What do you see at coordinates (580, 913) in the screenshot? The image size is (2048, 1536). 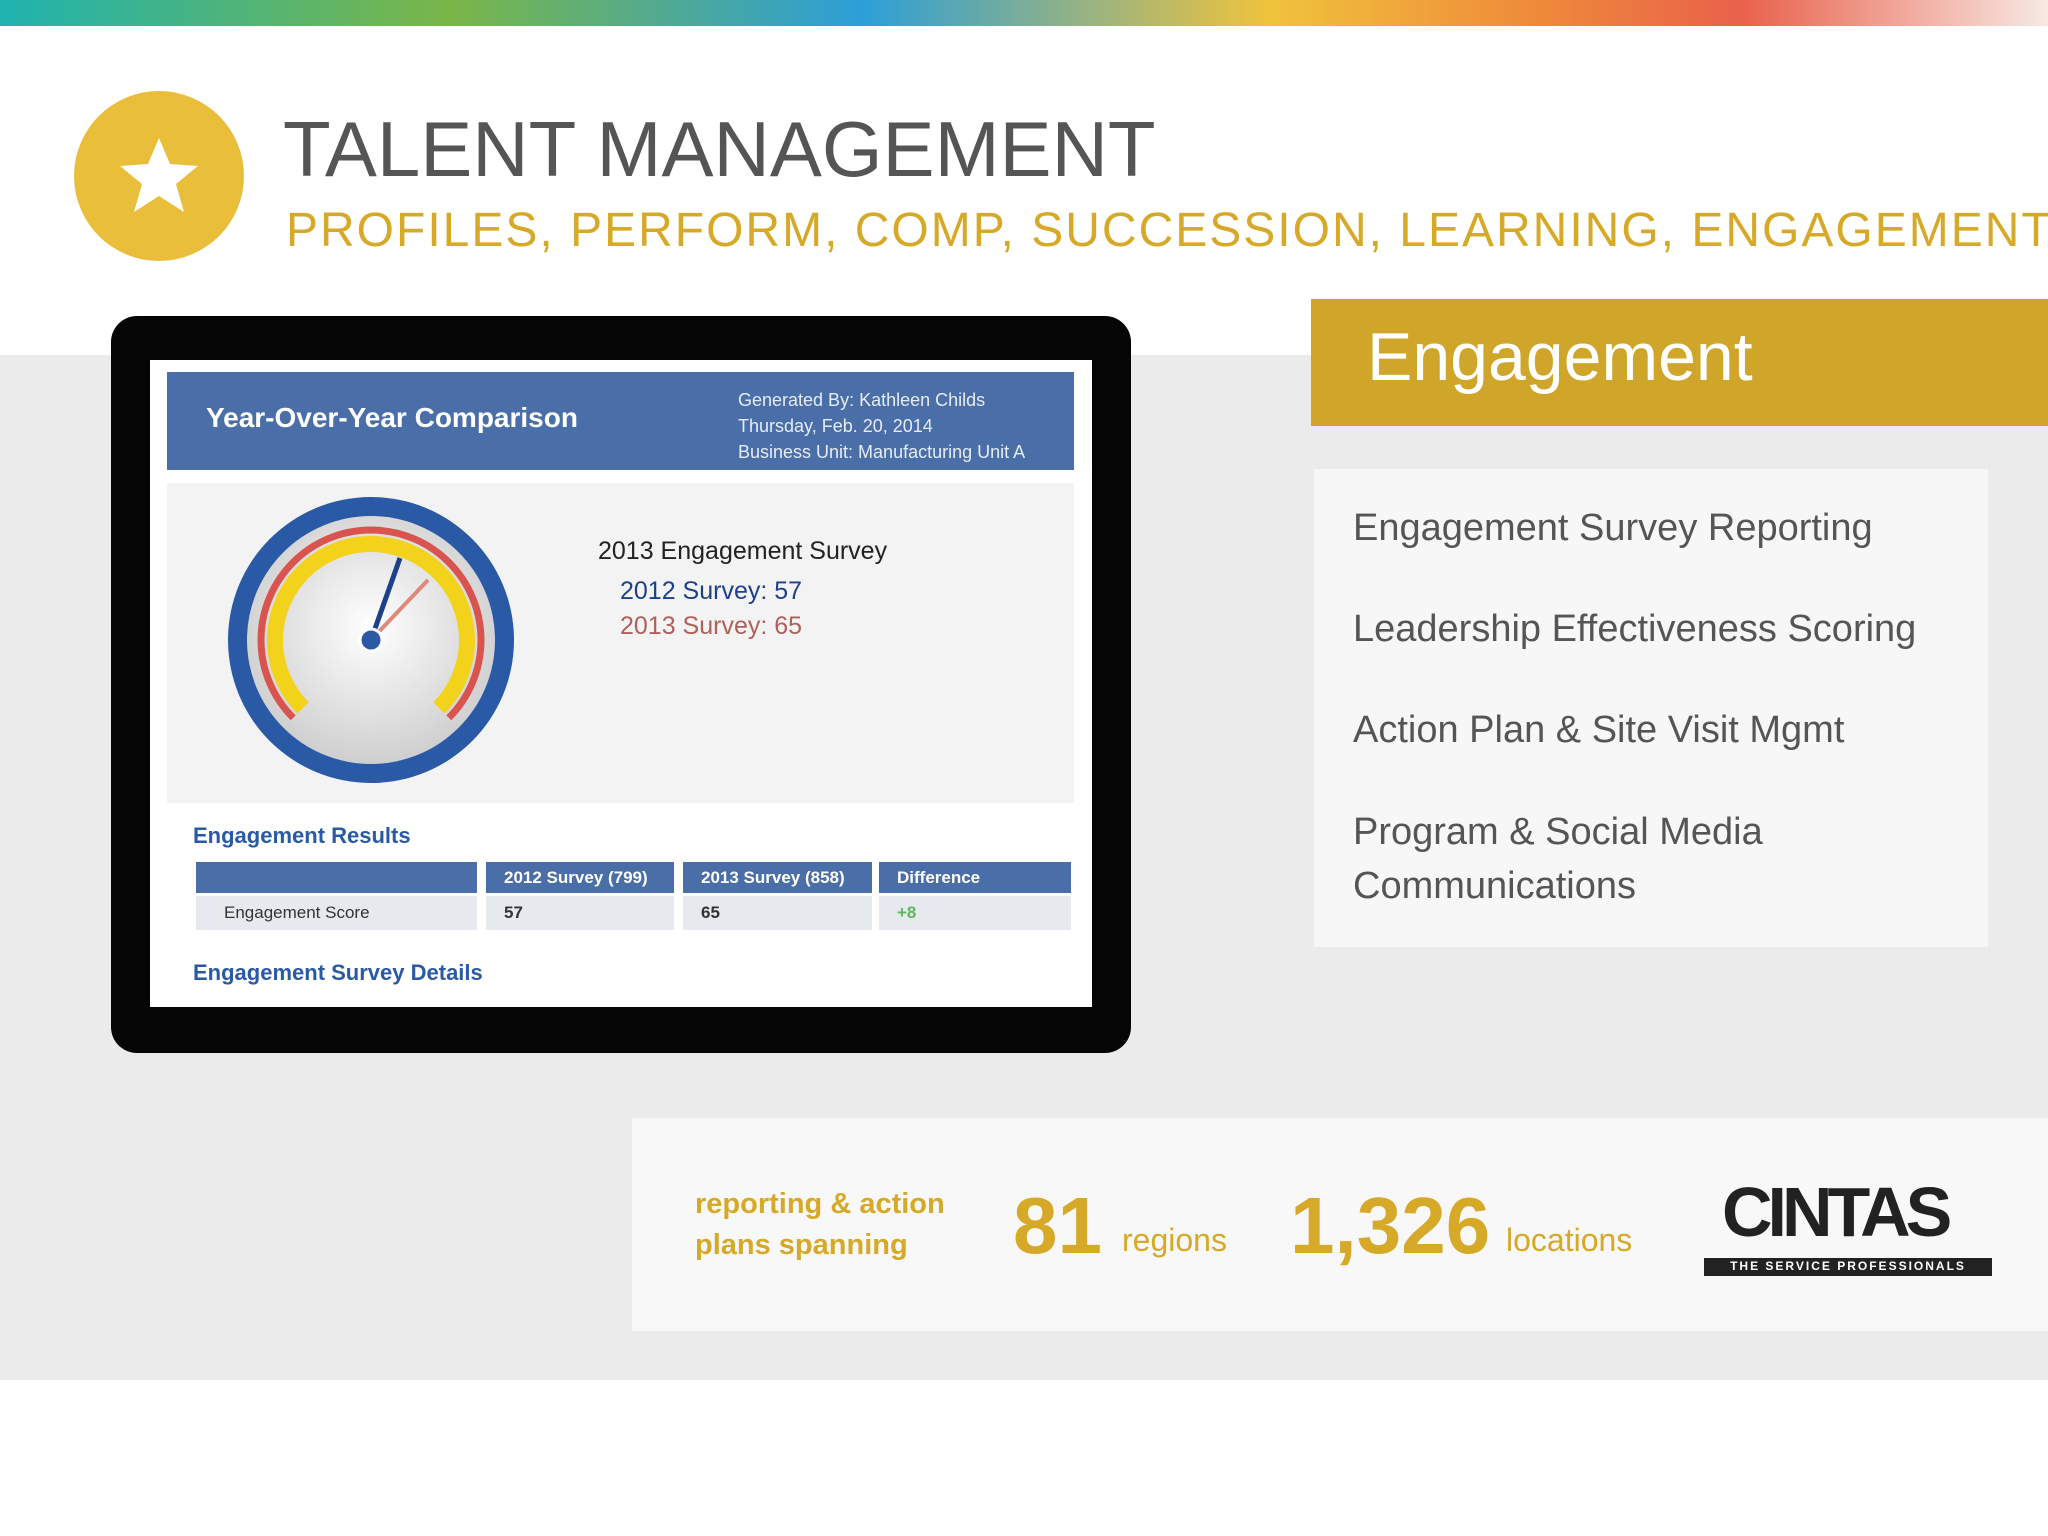 I see `table-cell: 57` at bounding box center [580, 913].